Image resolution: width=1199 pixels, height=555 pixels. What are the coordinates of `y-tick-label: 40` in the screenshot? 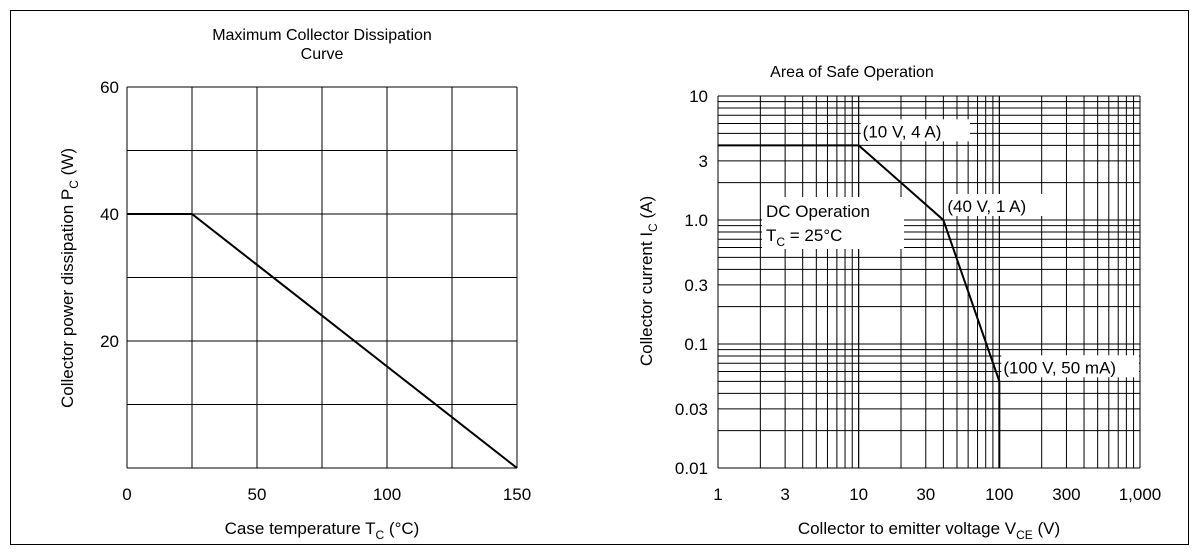 It's located at (109, 214).